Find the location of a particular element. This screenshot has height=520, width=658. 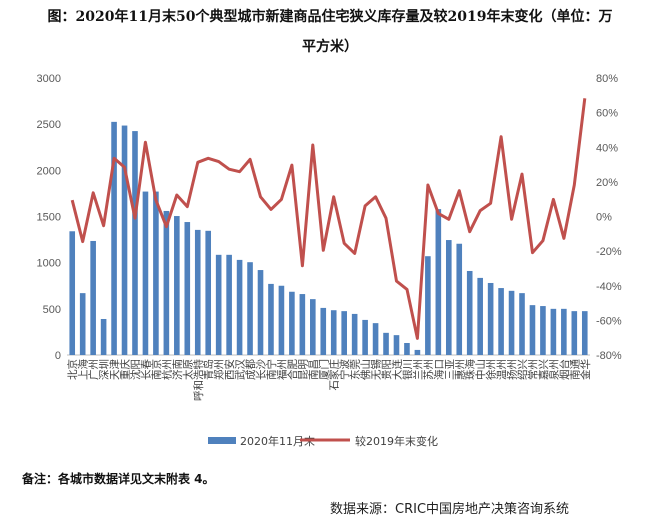

x-tick-label: 上海 is located at coordinates (83, 369).